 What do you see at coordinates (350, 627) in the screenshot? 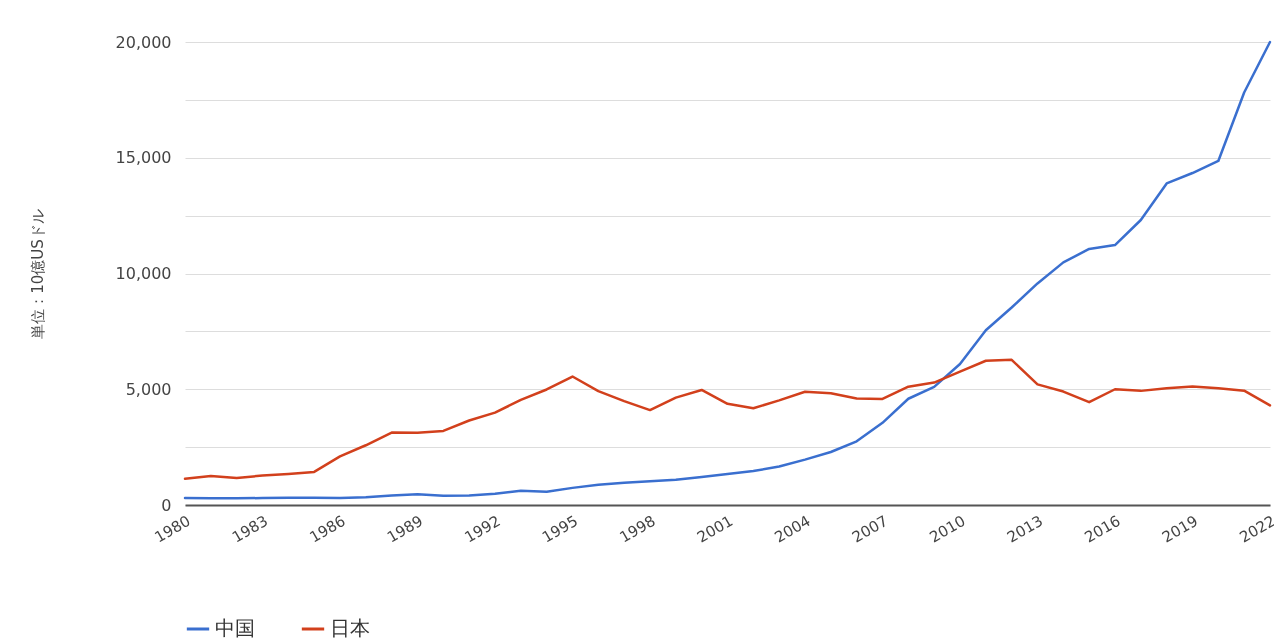
I see `legend-label: 日本` at bounding box center [350, 627].